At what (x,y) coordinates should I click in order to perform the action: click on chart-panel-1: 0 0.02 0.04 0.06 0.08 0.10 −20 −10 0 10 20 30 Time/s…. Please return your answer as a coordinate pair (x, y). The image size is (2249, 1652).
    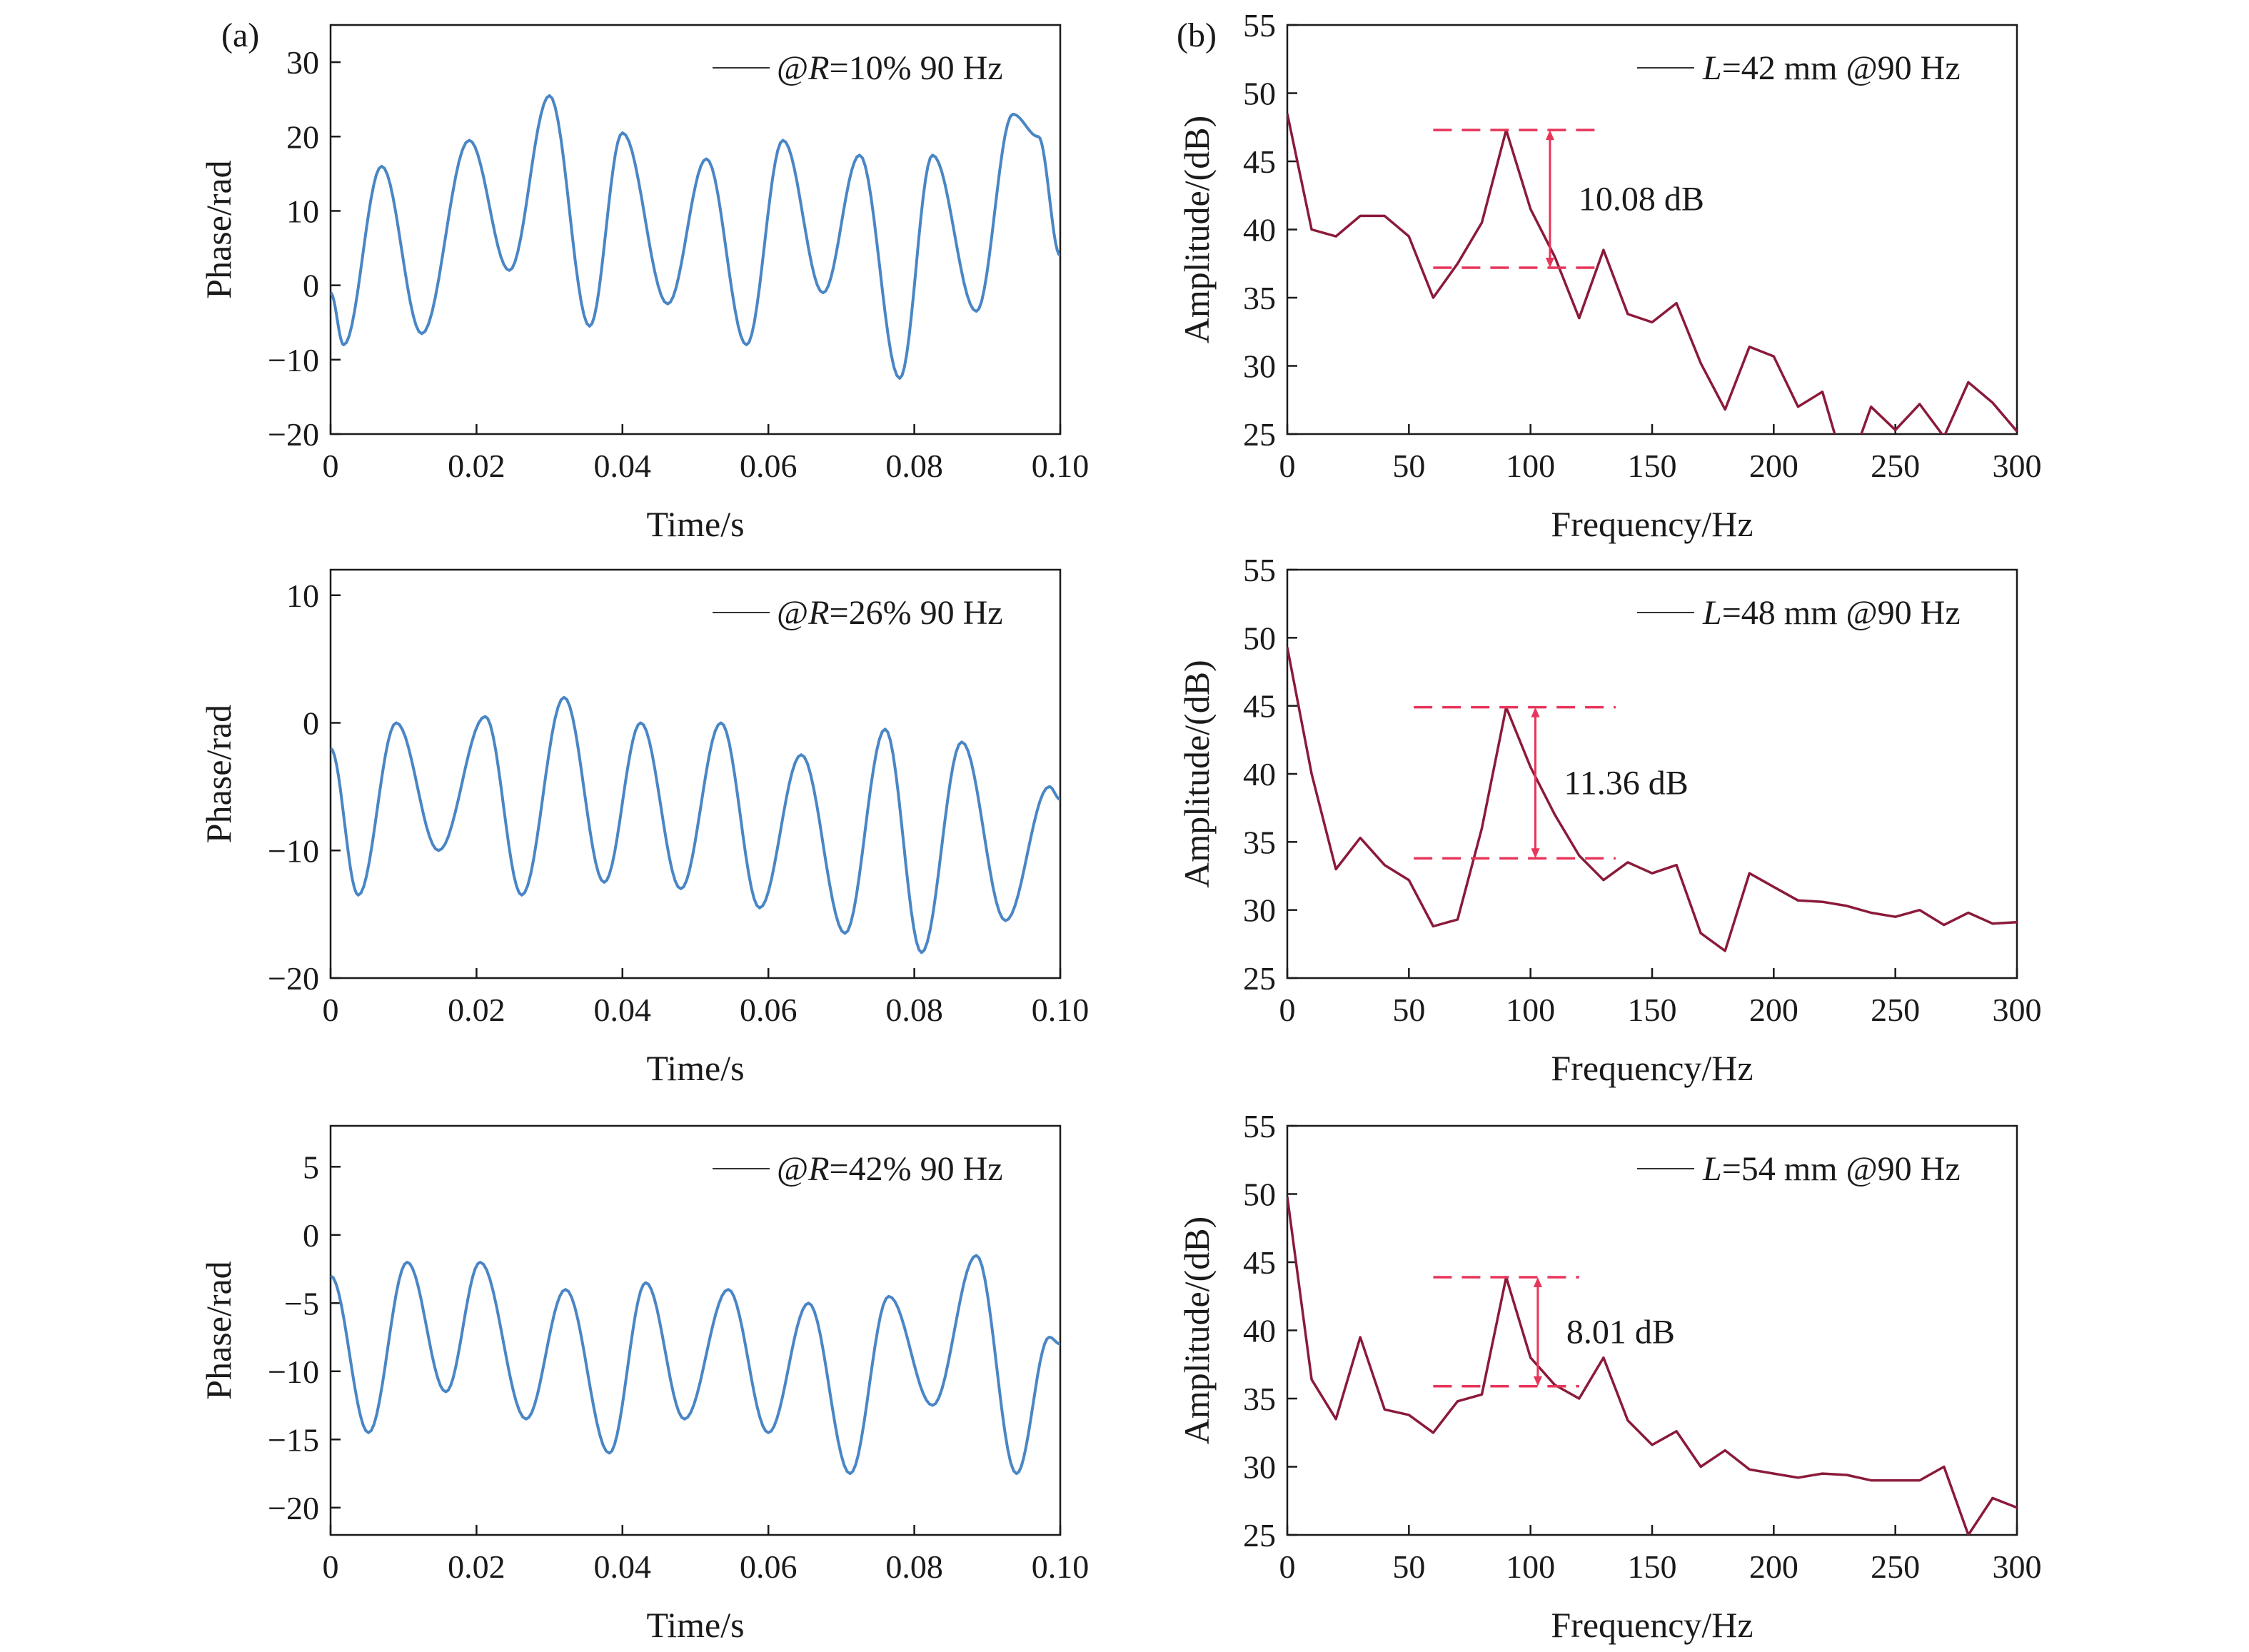
    Looking at the image, I should click on (644, 284).